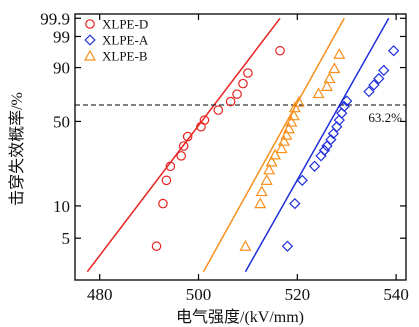  What do you see at coordinates (90, 55) in the screenshot?
I see `legend-marker-xlpe-b` at bounding box center [90, 55].